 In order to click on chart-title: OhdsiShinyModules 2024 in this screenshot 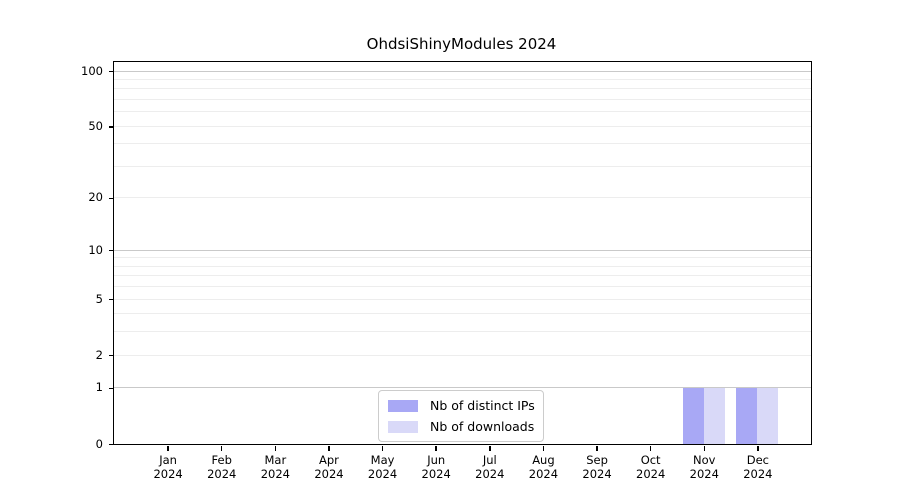, I will do `click(461, 44)`.